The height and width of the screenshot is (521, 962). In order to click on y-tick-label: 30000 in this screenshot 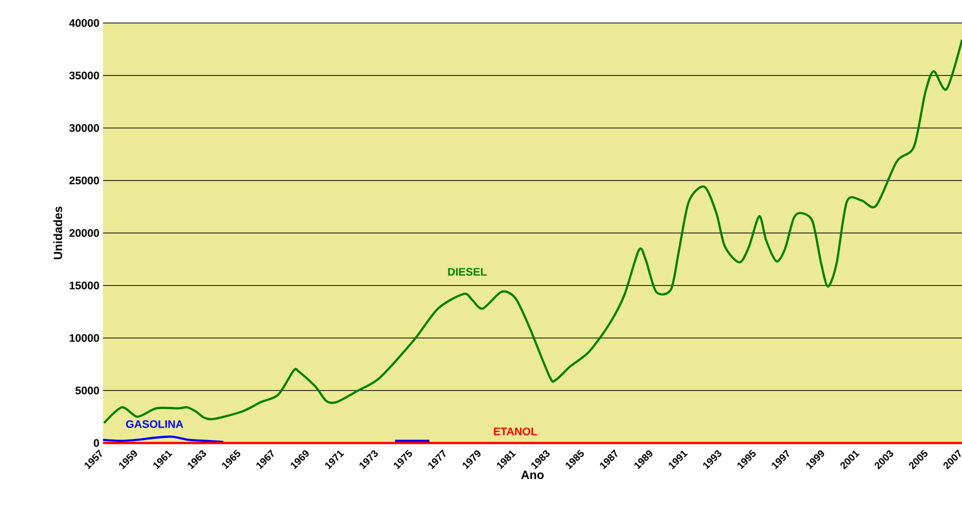, I will do `click(84, 128)`.